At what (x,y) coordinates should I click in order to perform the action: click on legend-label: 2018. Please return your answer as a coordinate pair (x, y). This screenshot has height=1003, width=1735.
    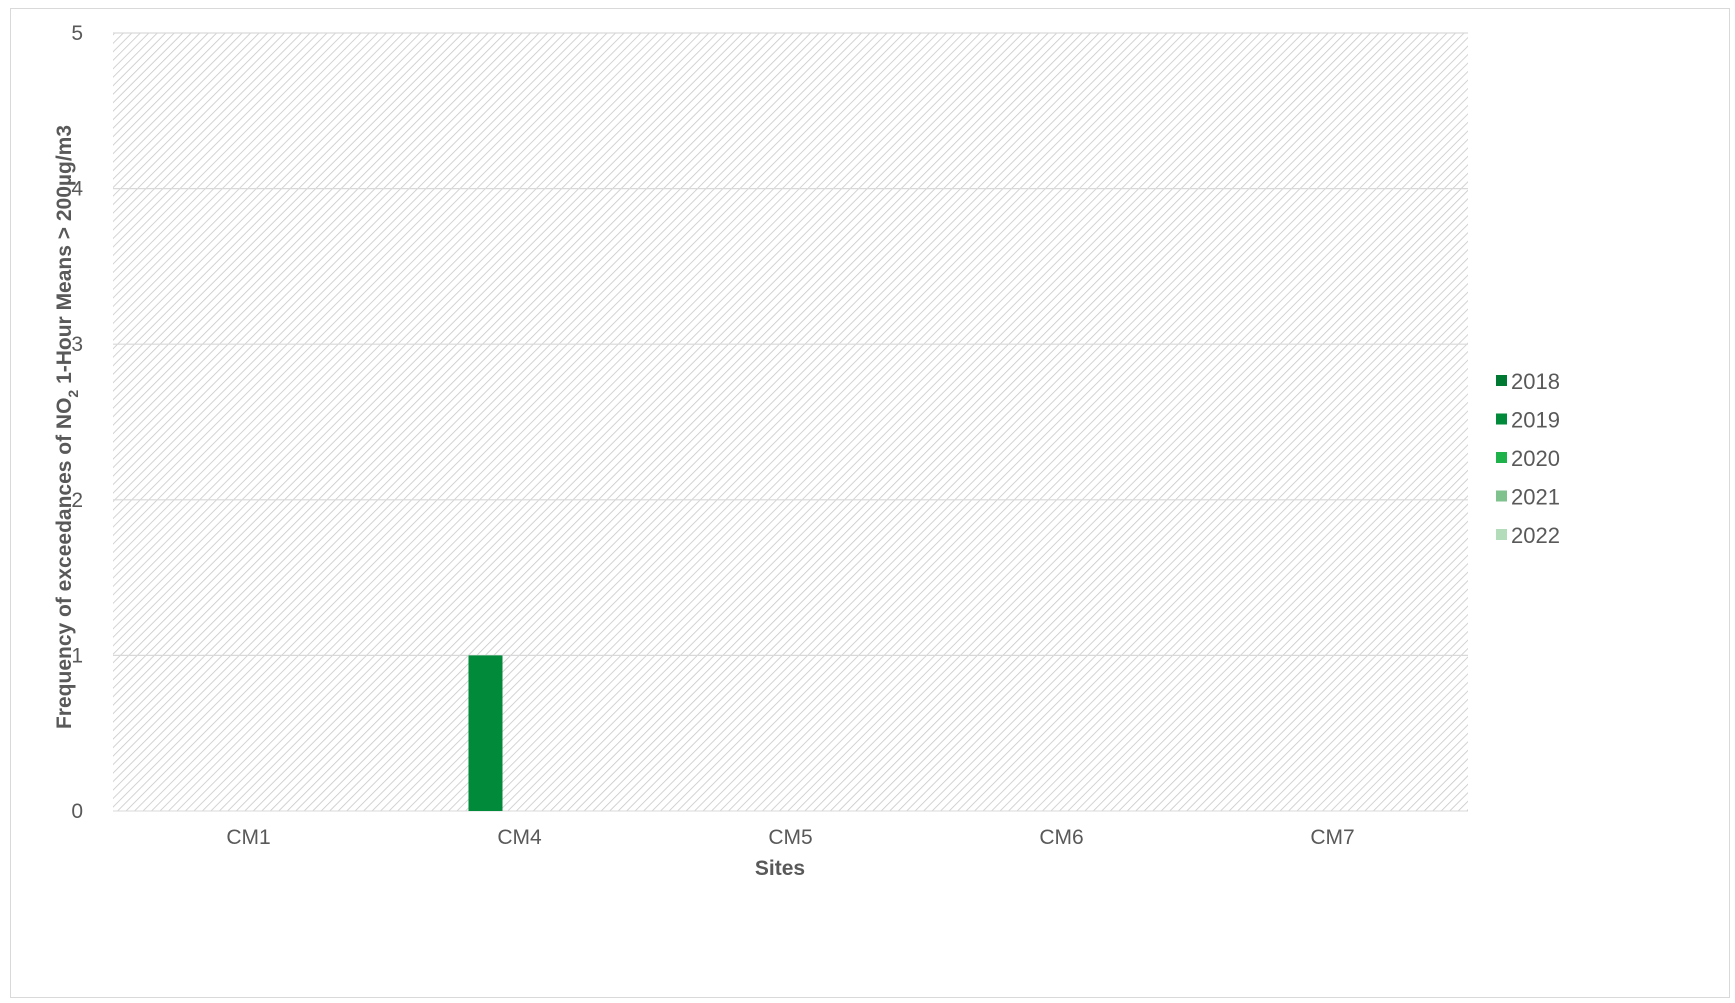
    Looking at the image, I should click on (1535, 381).